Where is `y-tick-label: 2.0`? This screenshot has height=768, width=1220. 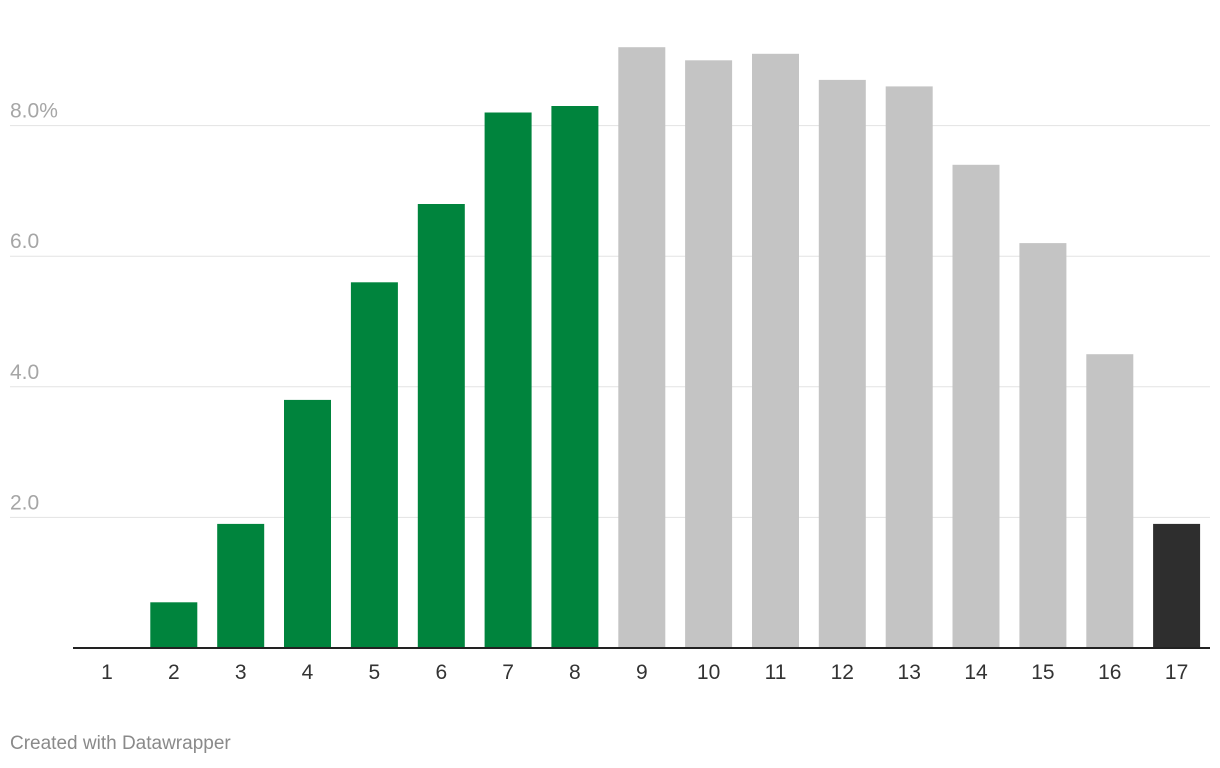
y-tick-label: 2.0 is located at coordinates (24, 502).